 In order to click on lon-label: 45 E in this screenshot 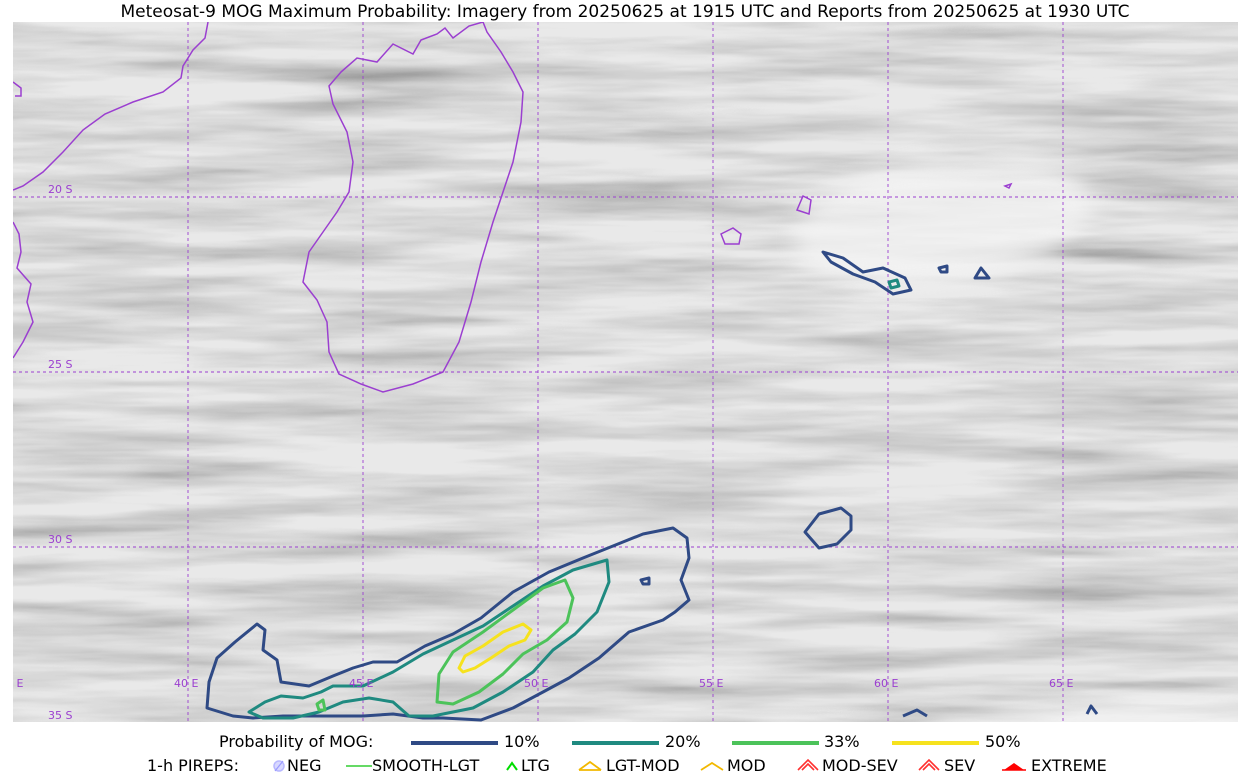, I will do `click(361, 683)`.